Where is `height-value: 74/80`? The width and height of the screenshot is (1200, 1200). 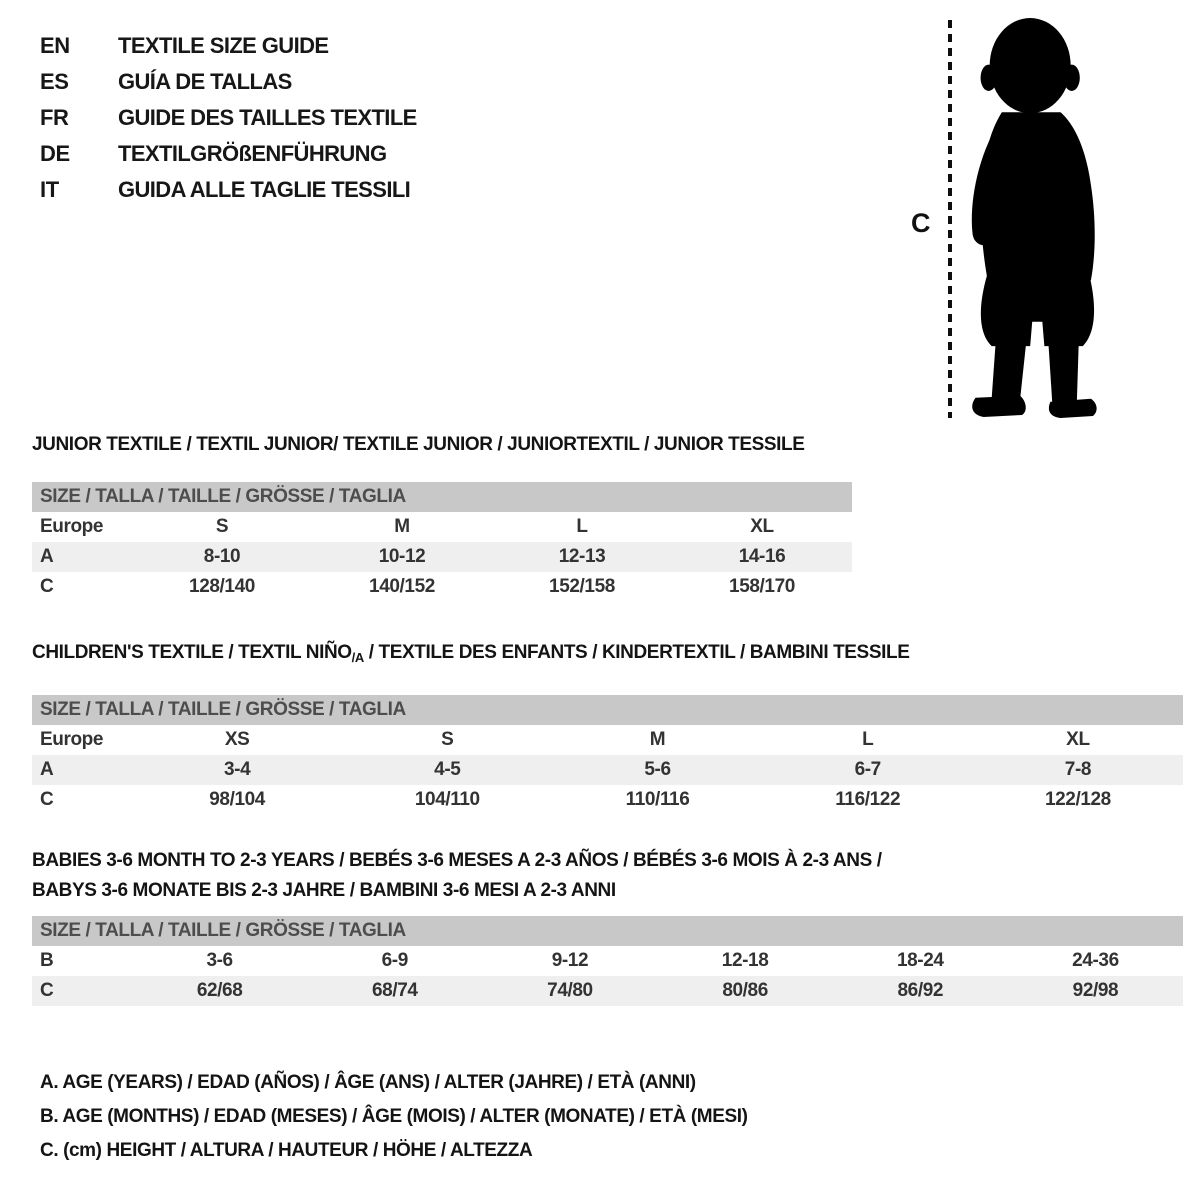 height-value: 74/80 is located at coordinates (570, 990).